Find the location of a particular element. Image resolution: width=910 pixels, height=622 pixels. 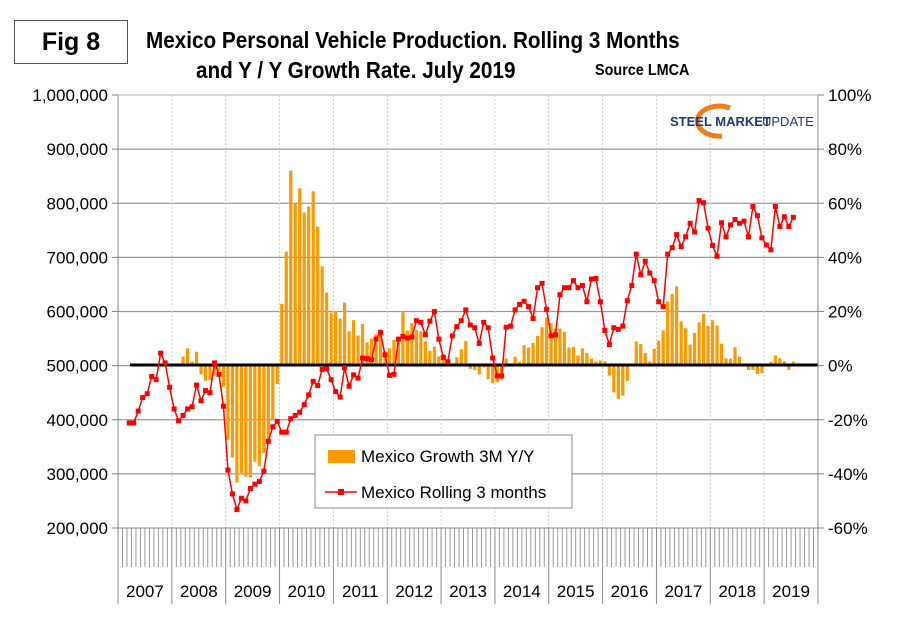

left-axis-tick-label: 500,000 is located at coordinates (77, 366).